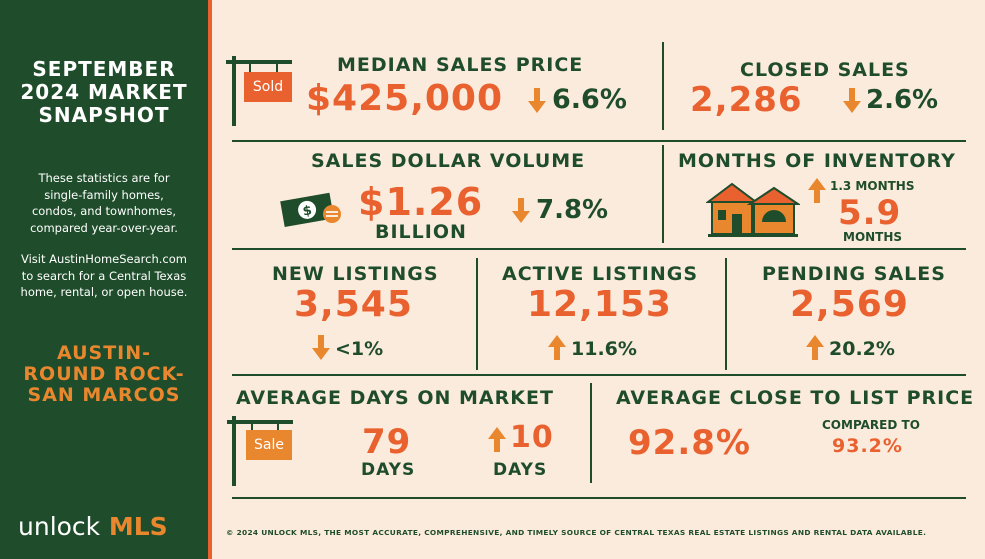 This screenshot has width=985, height=559. What do you see at coordinates (104, 211) in the screenshot?
I see `description-line: condos, and townhomes,` at bounding box center [104, 211].